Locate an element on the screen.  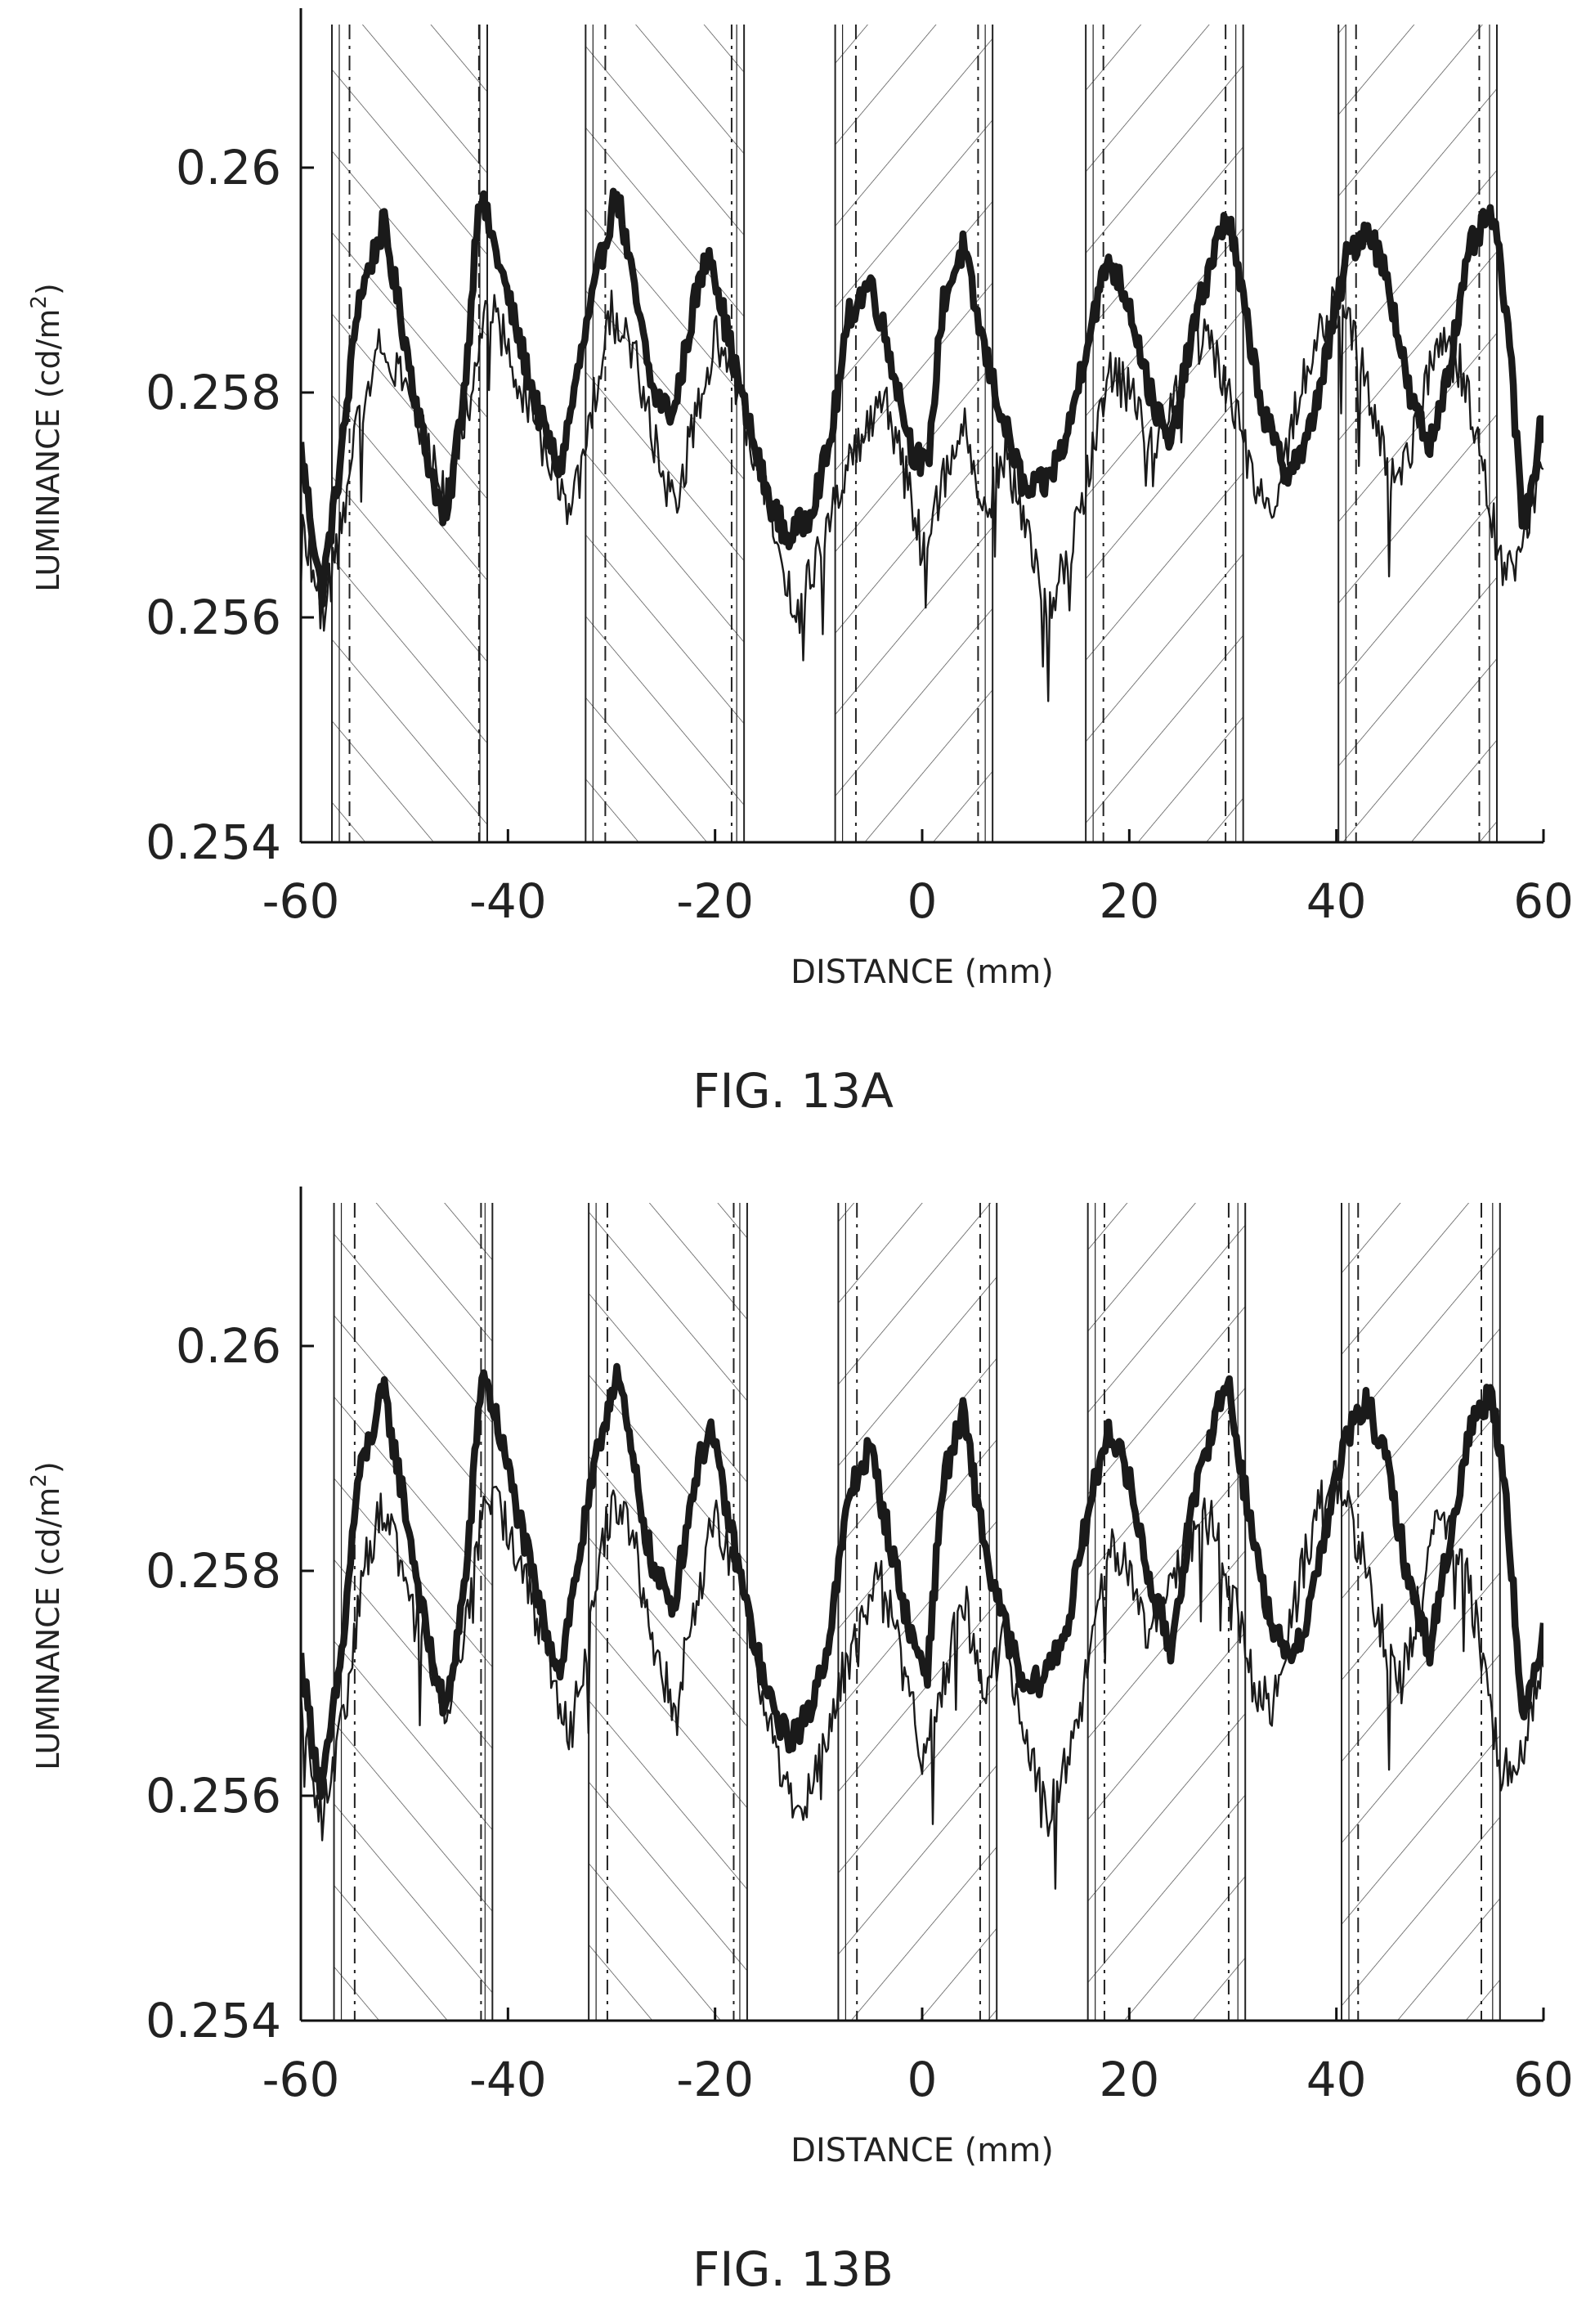
luminance-series-thick is located at coordinates (922, 398).